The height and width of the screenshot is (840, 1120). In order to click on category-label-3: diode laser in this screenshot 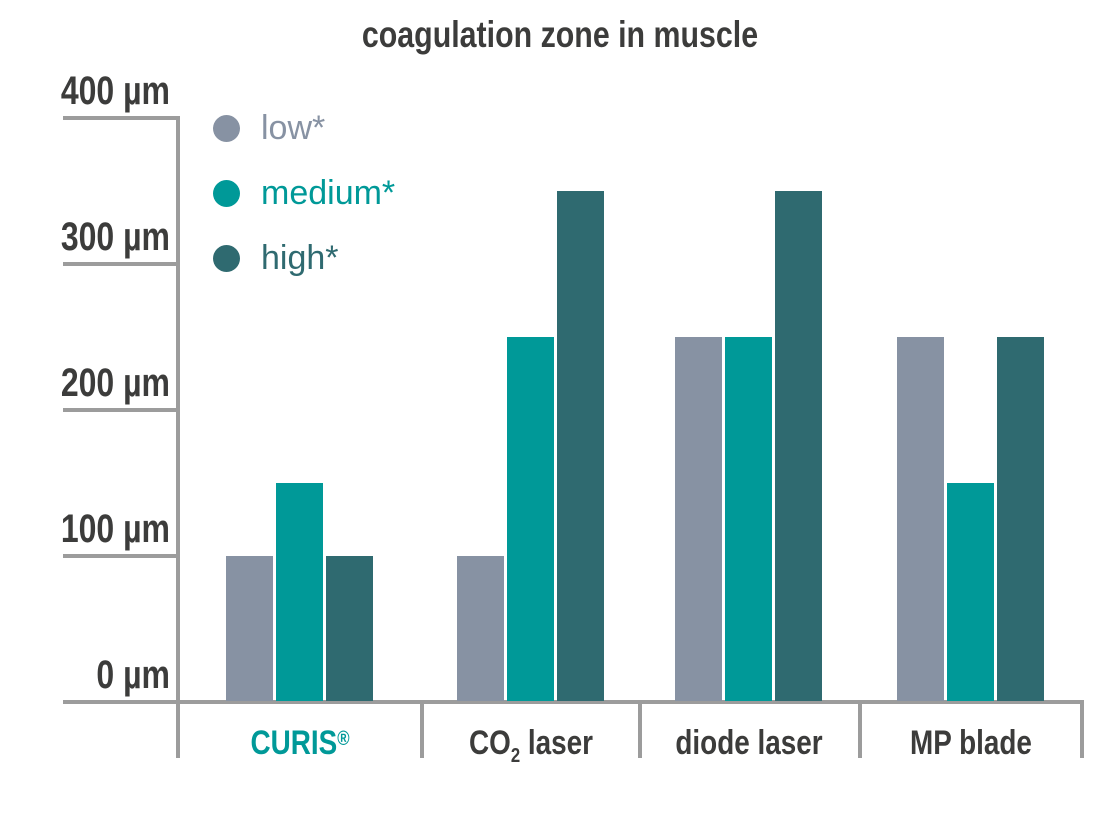, I will do `click(749, 743)`.